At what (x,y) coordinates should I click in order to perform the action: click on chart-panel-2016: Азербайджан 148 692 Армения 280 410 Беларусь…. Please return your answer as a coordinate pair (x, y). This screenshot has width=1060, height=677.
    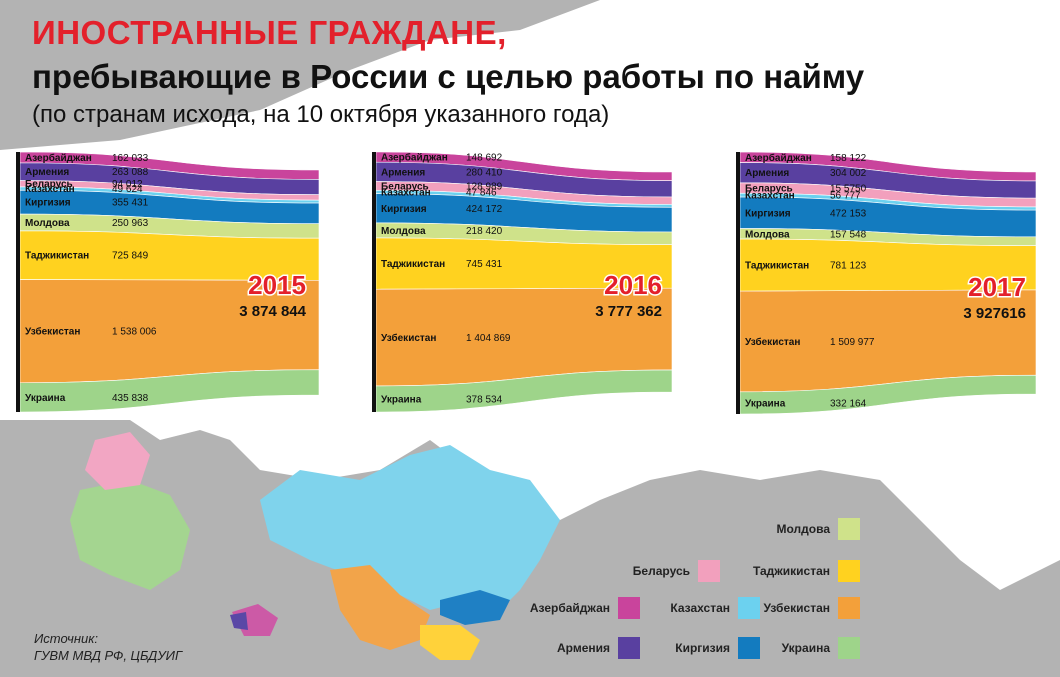
    Looking at the image, I should click on (522, 282).